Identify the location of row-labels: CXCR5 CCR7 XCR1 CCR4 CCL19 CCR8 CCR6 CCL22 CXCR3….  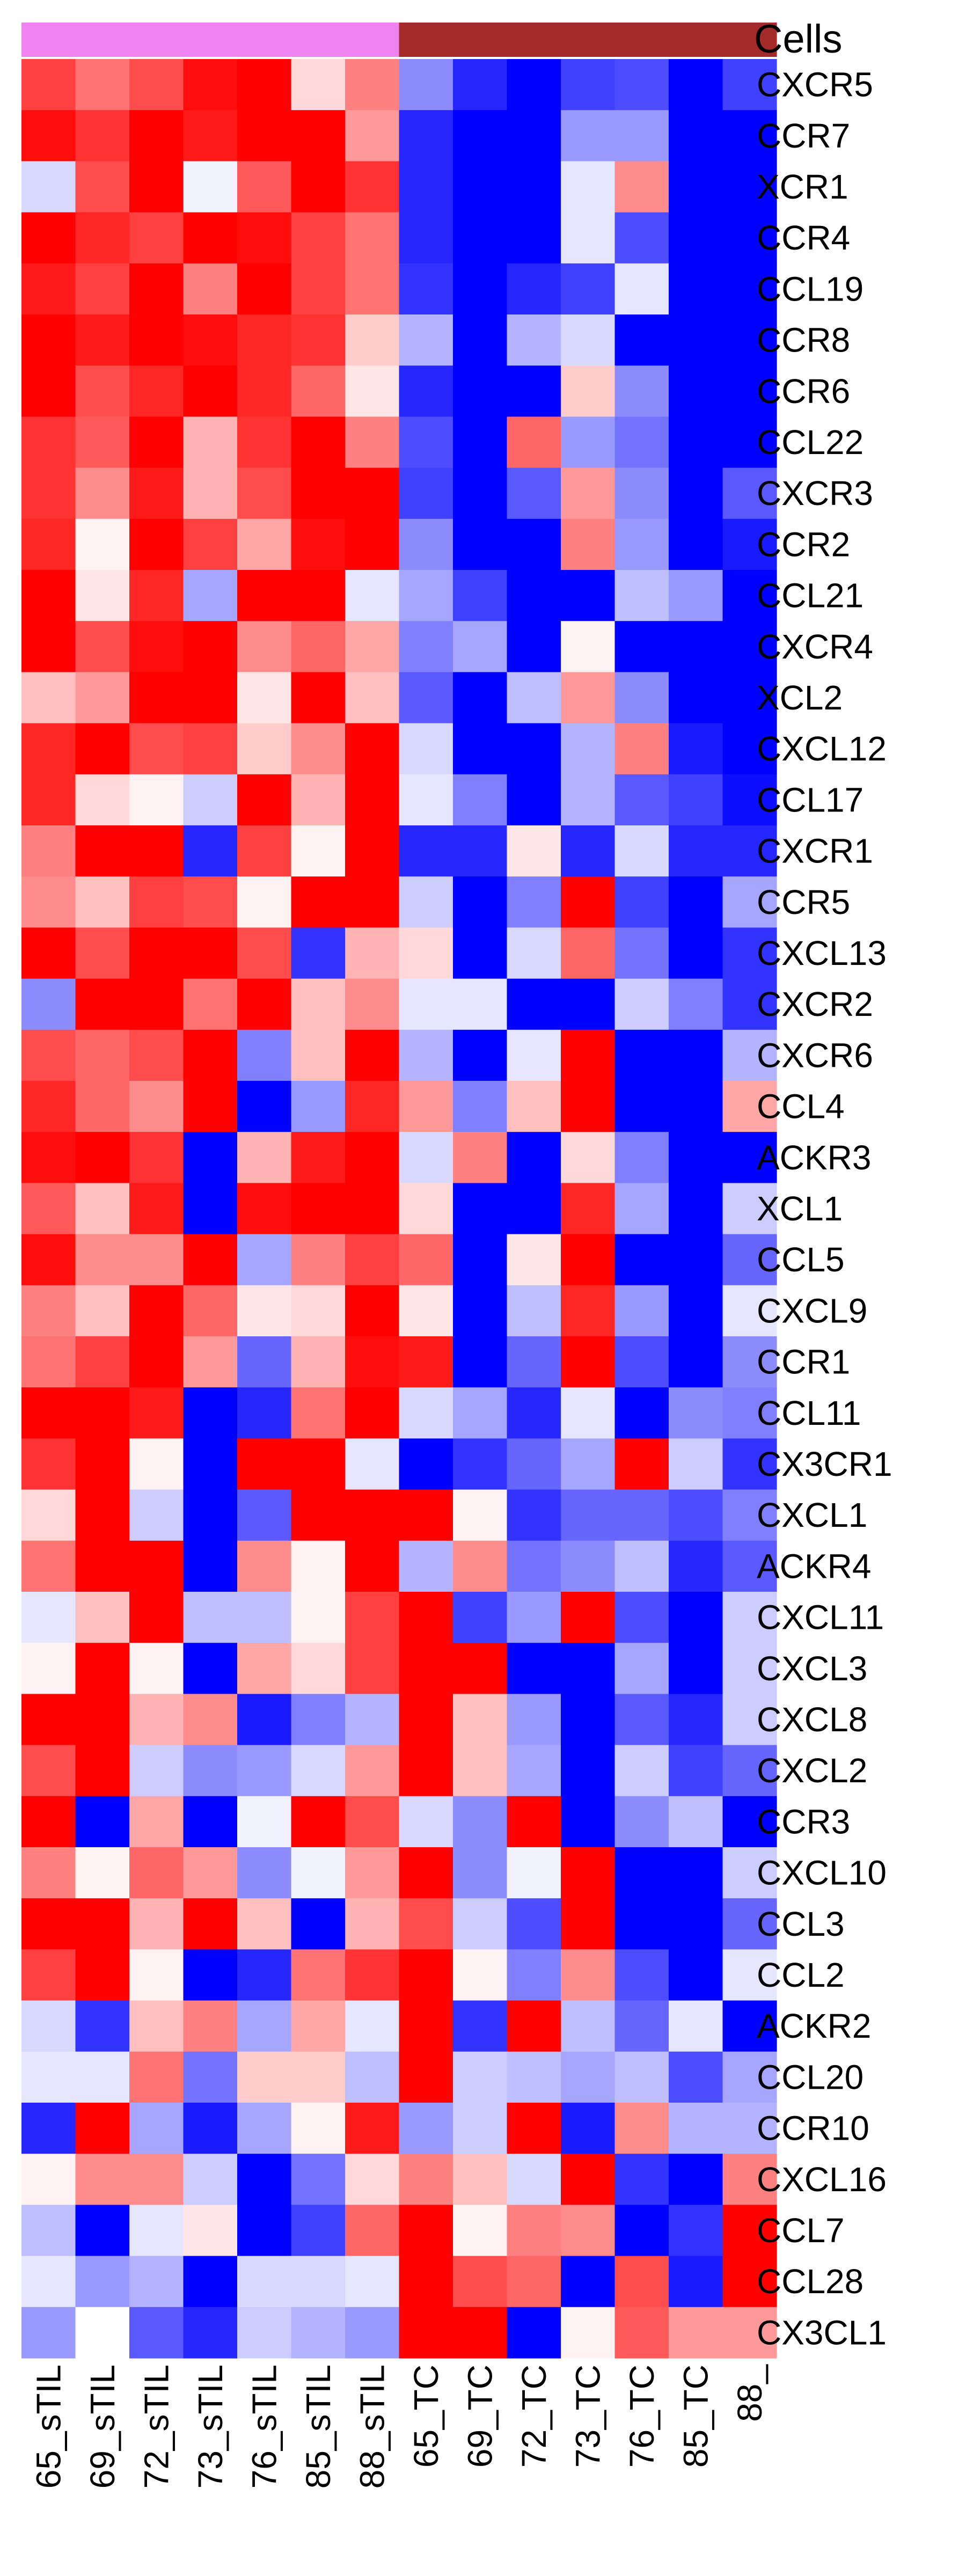
(824, 1208).